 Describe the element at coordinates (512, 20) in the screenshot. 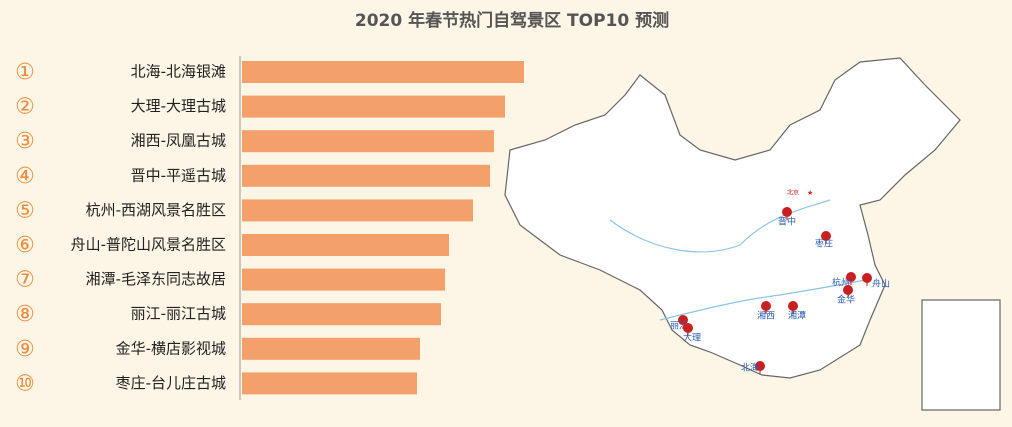

I see `chart-title: 2020 年春节热门自驾景区 TOP10 预测` at that location.